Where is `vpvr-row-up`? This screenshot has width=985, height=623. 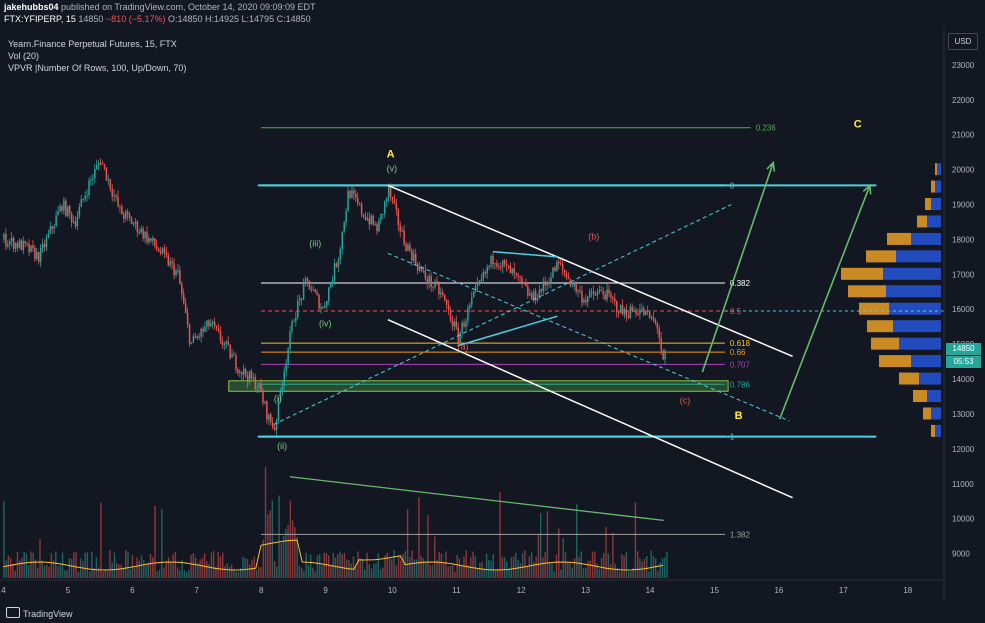 vpvr-row-up is located at coordinates (939, 169).